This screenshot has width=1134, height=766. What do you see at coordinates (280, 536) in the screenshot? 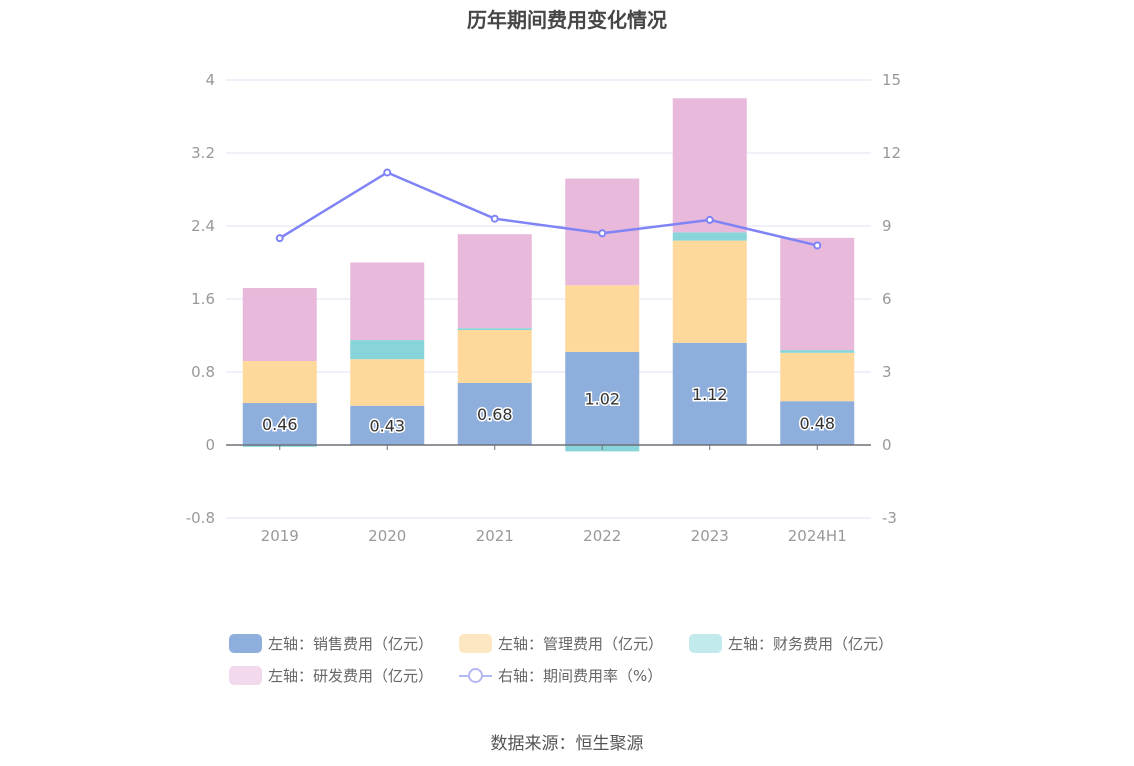
I see `x-tick-label: 2019` at bounding box center [280, 536].